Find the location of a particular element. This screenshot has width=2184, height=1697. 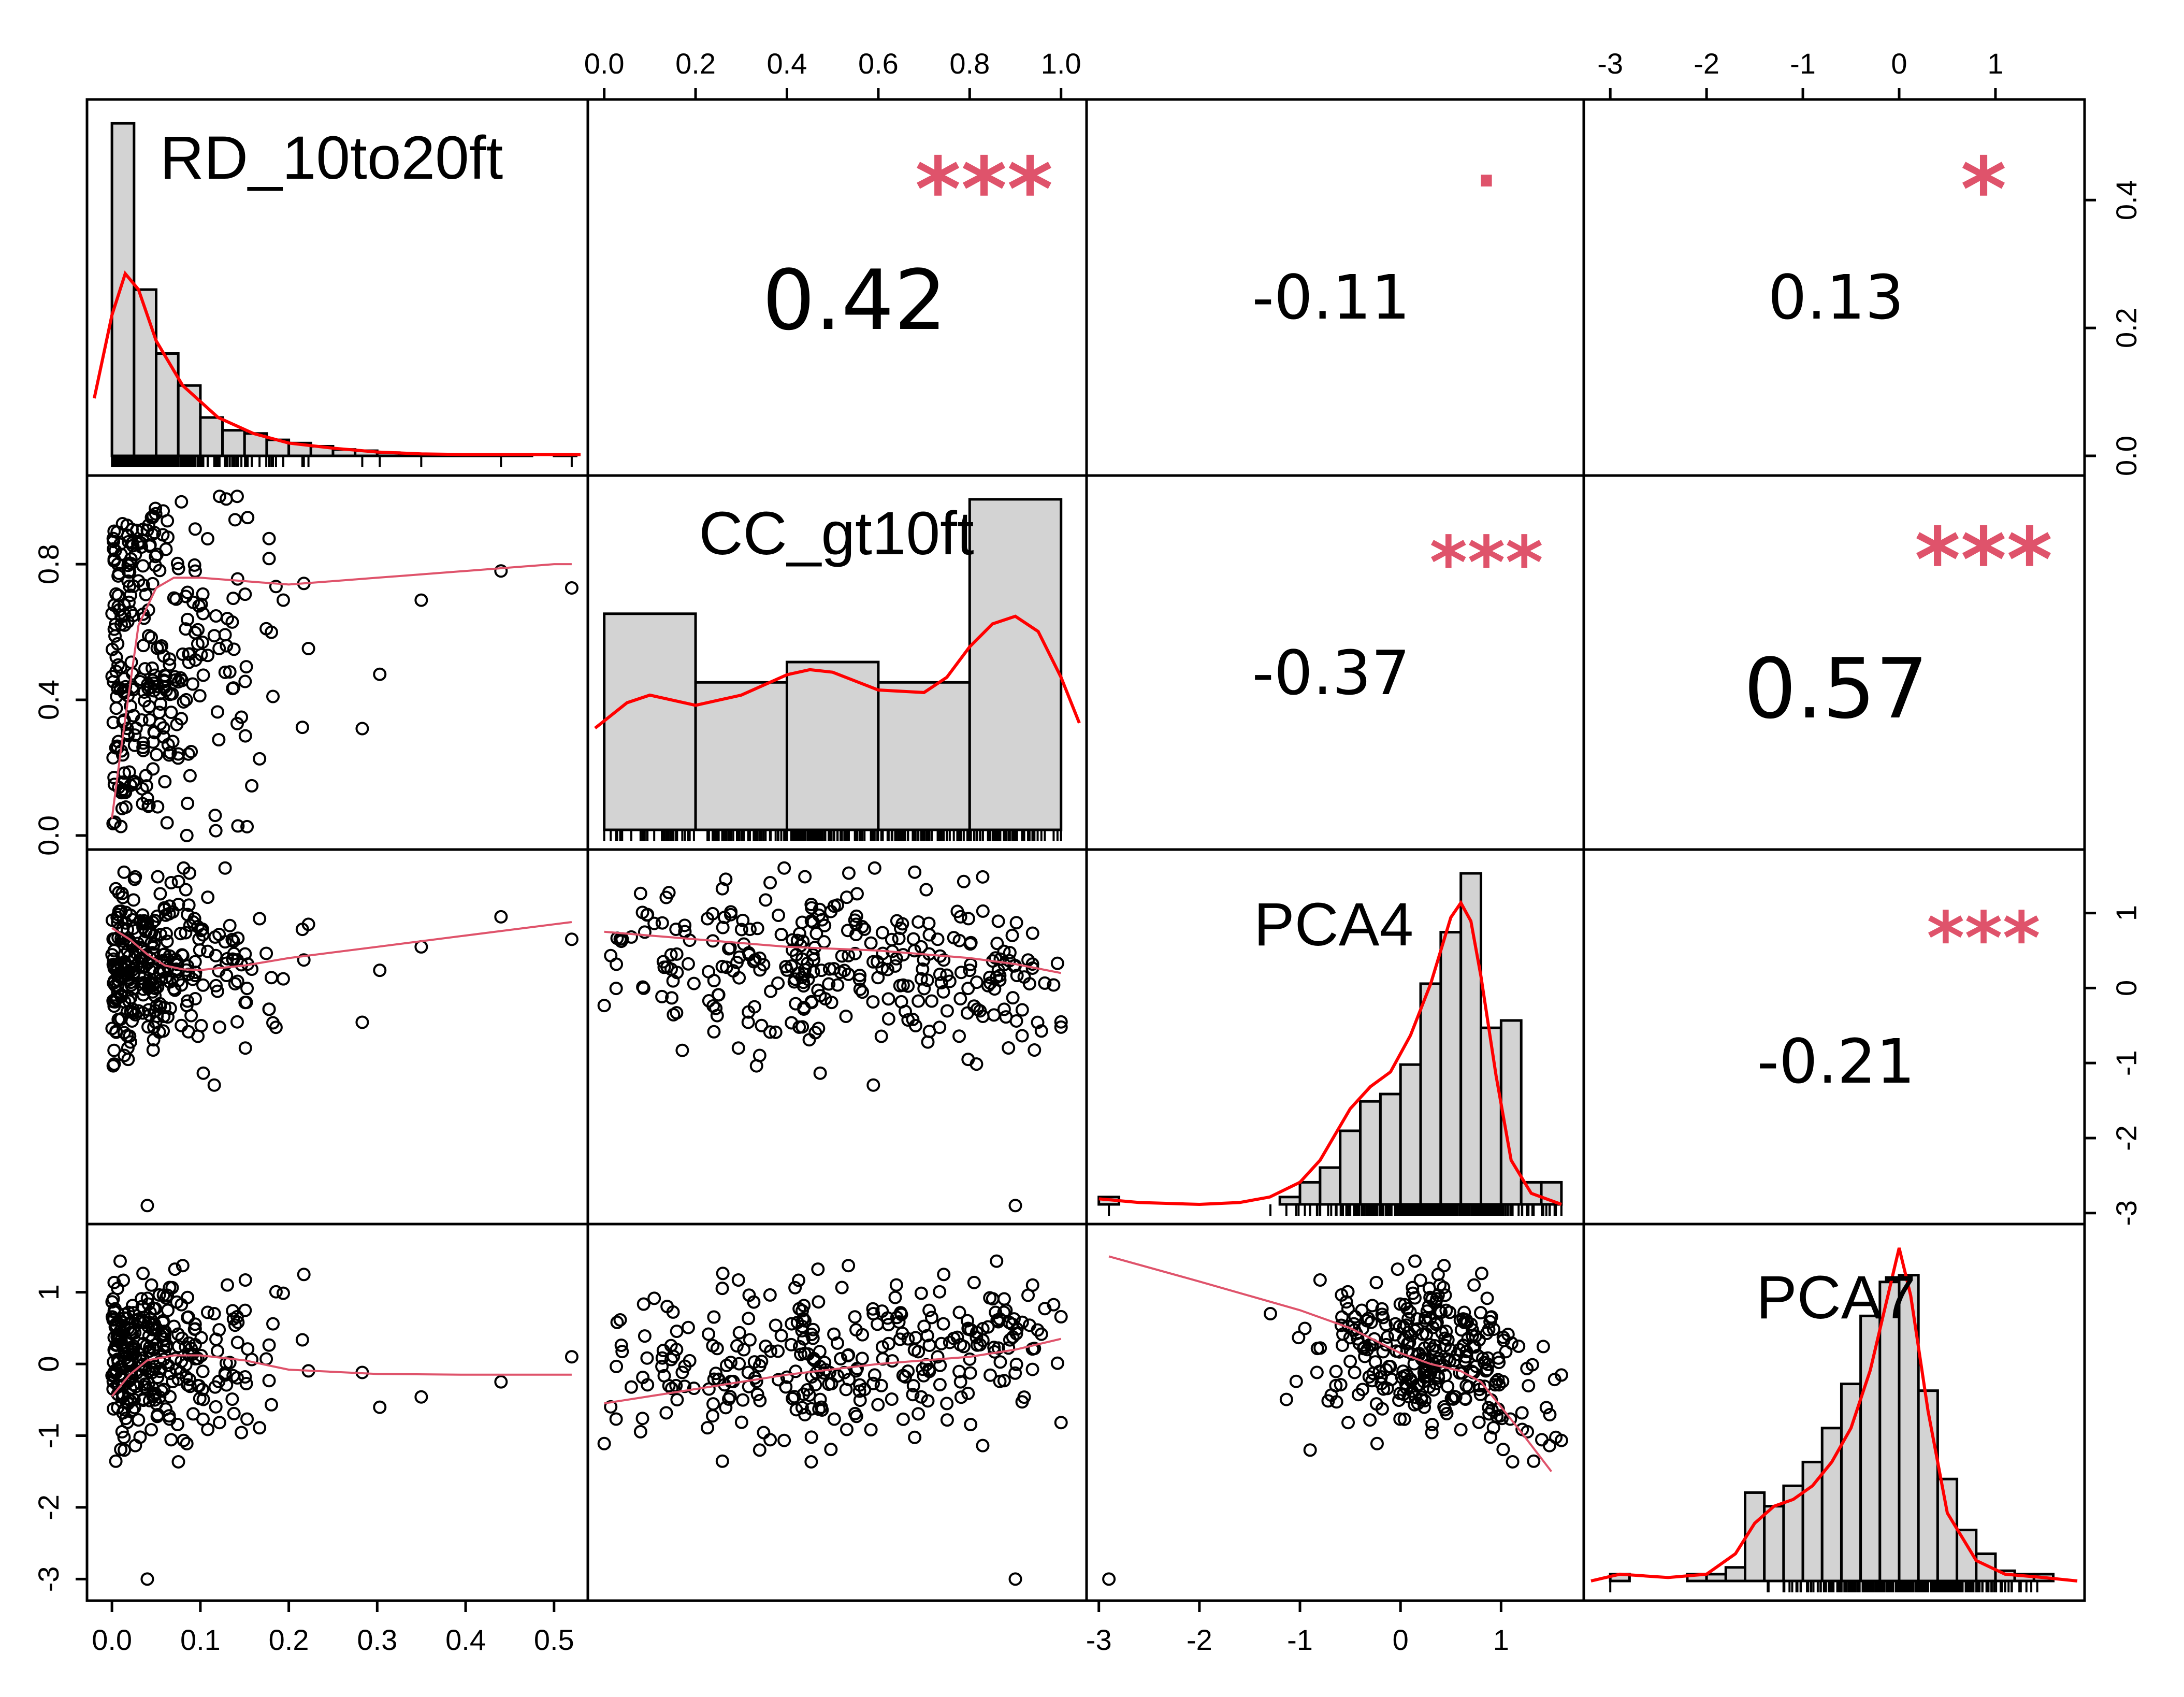

corr-pca4-pca7: -0.21 is located at coordinates (1836, 1062).